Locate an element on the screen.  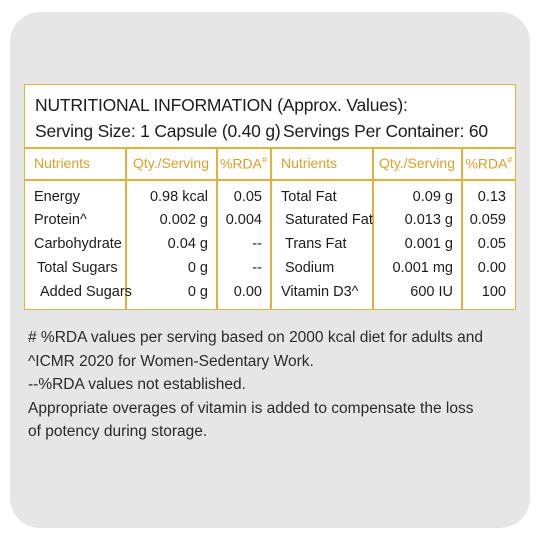
nutrient-qty: 0.09 g is located at coordinates (432, 197).